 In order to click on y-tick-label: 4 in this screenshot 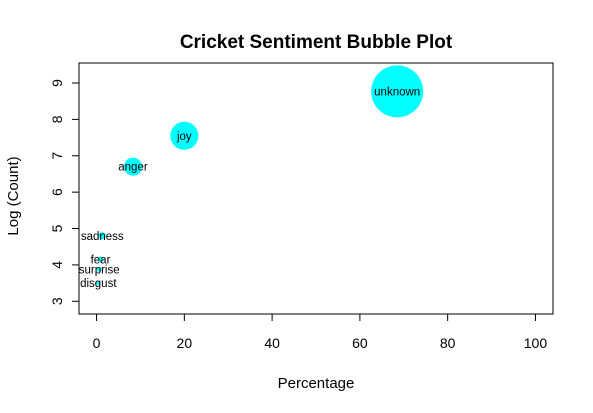, I will do `click(57, 265)`.